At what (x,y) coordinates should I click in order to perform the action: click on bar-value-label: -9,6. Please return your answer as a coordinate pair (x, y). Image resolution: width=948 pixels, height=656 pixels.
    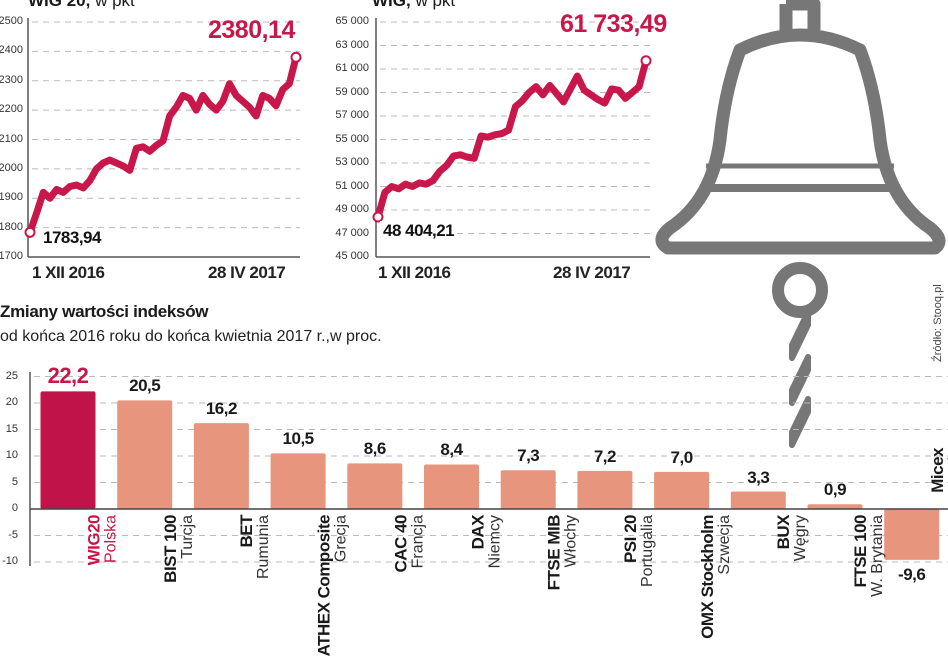
    Looking at the image, I should click on (912, 574).